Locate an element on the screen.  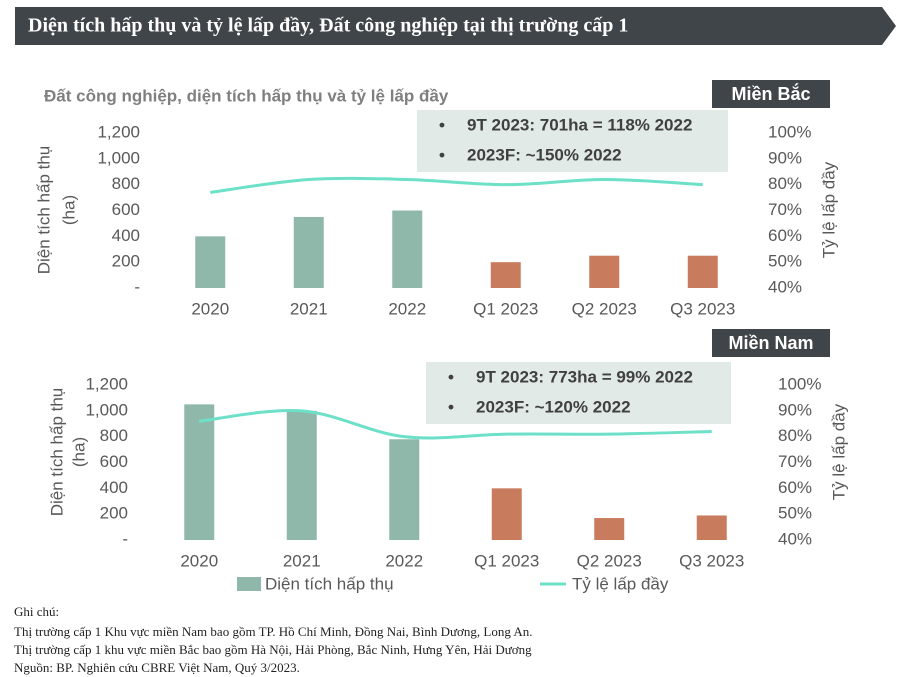
header-banner is located at coordinates (455, 26).